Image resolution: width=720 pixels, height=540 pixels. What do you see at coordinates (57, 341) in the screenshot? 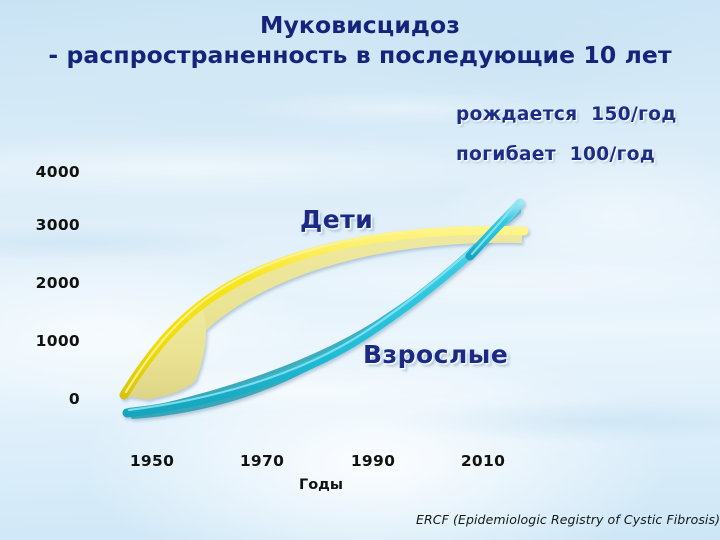
I see `y-tick-label-1000: 1000` at bounding box center [57, 341].